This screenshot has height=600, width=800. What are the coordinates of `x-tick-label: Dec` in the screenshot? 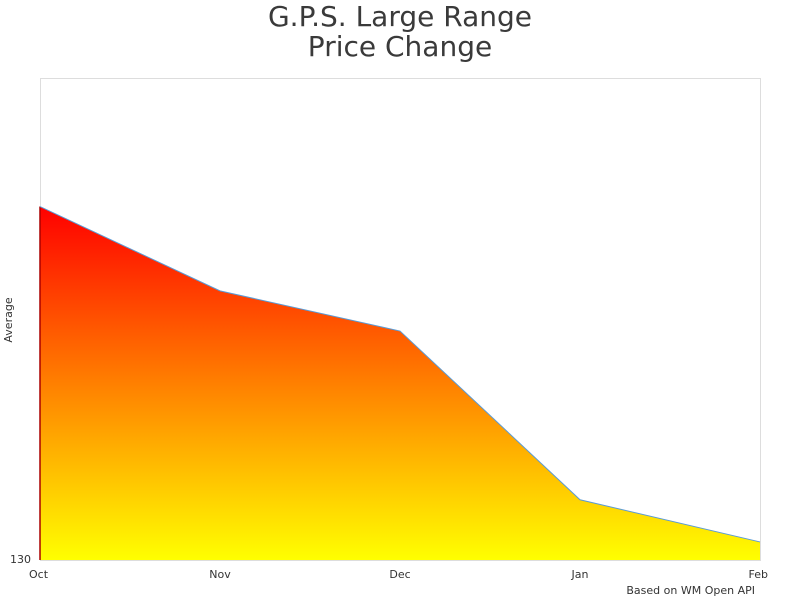 It's located at (399, 574).